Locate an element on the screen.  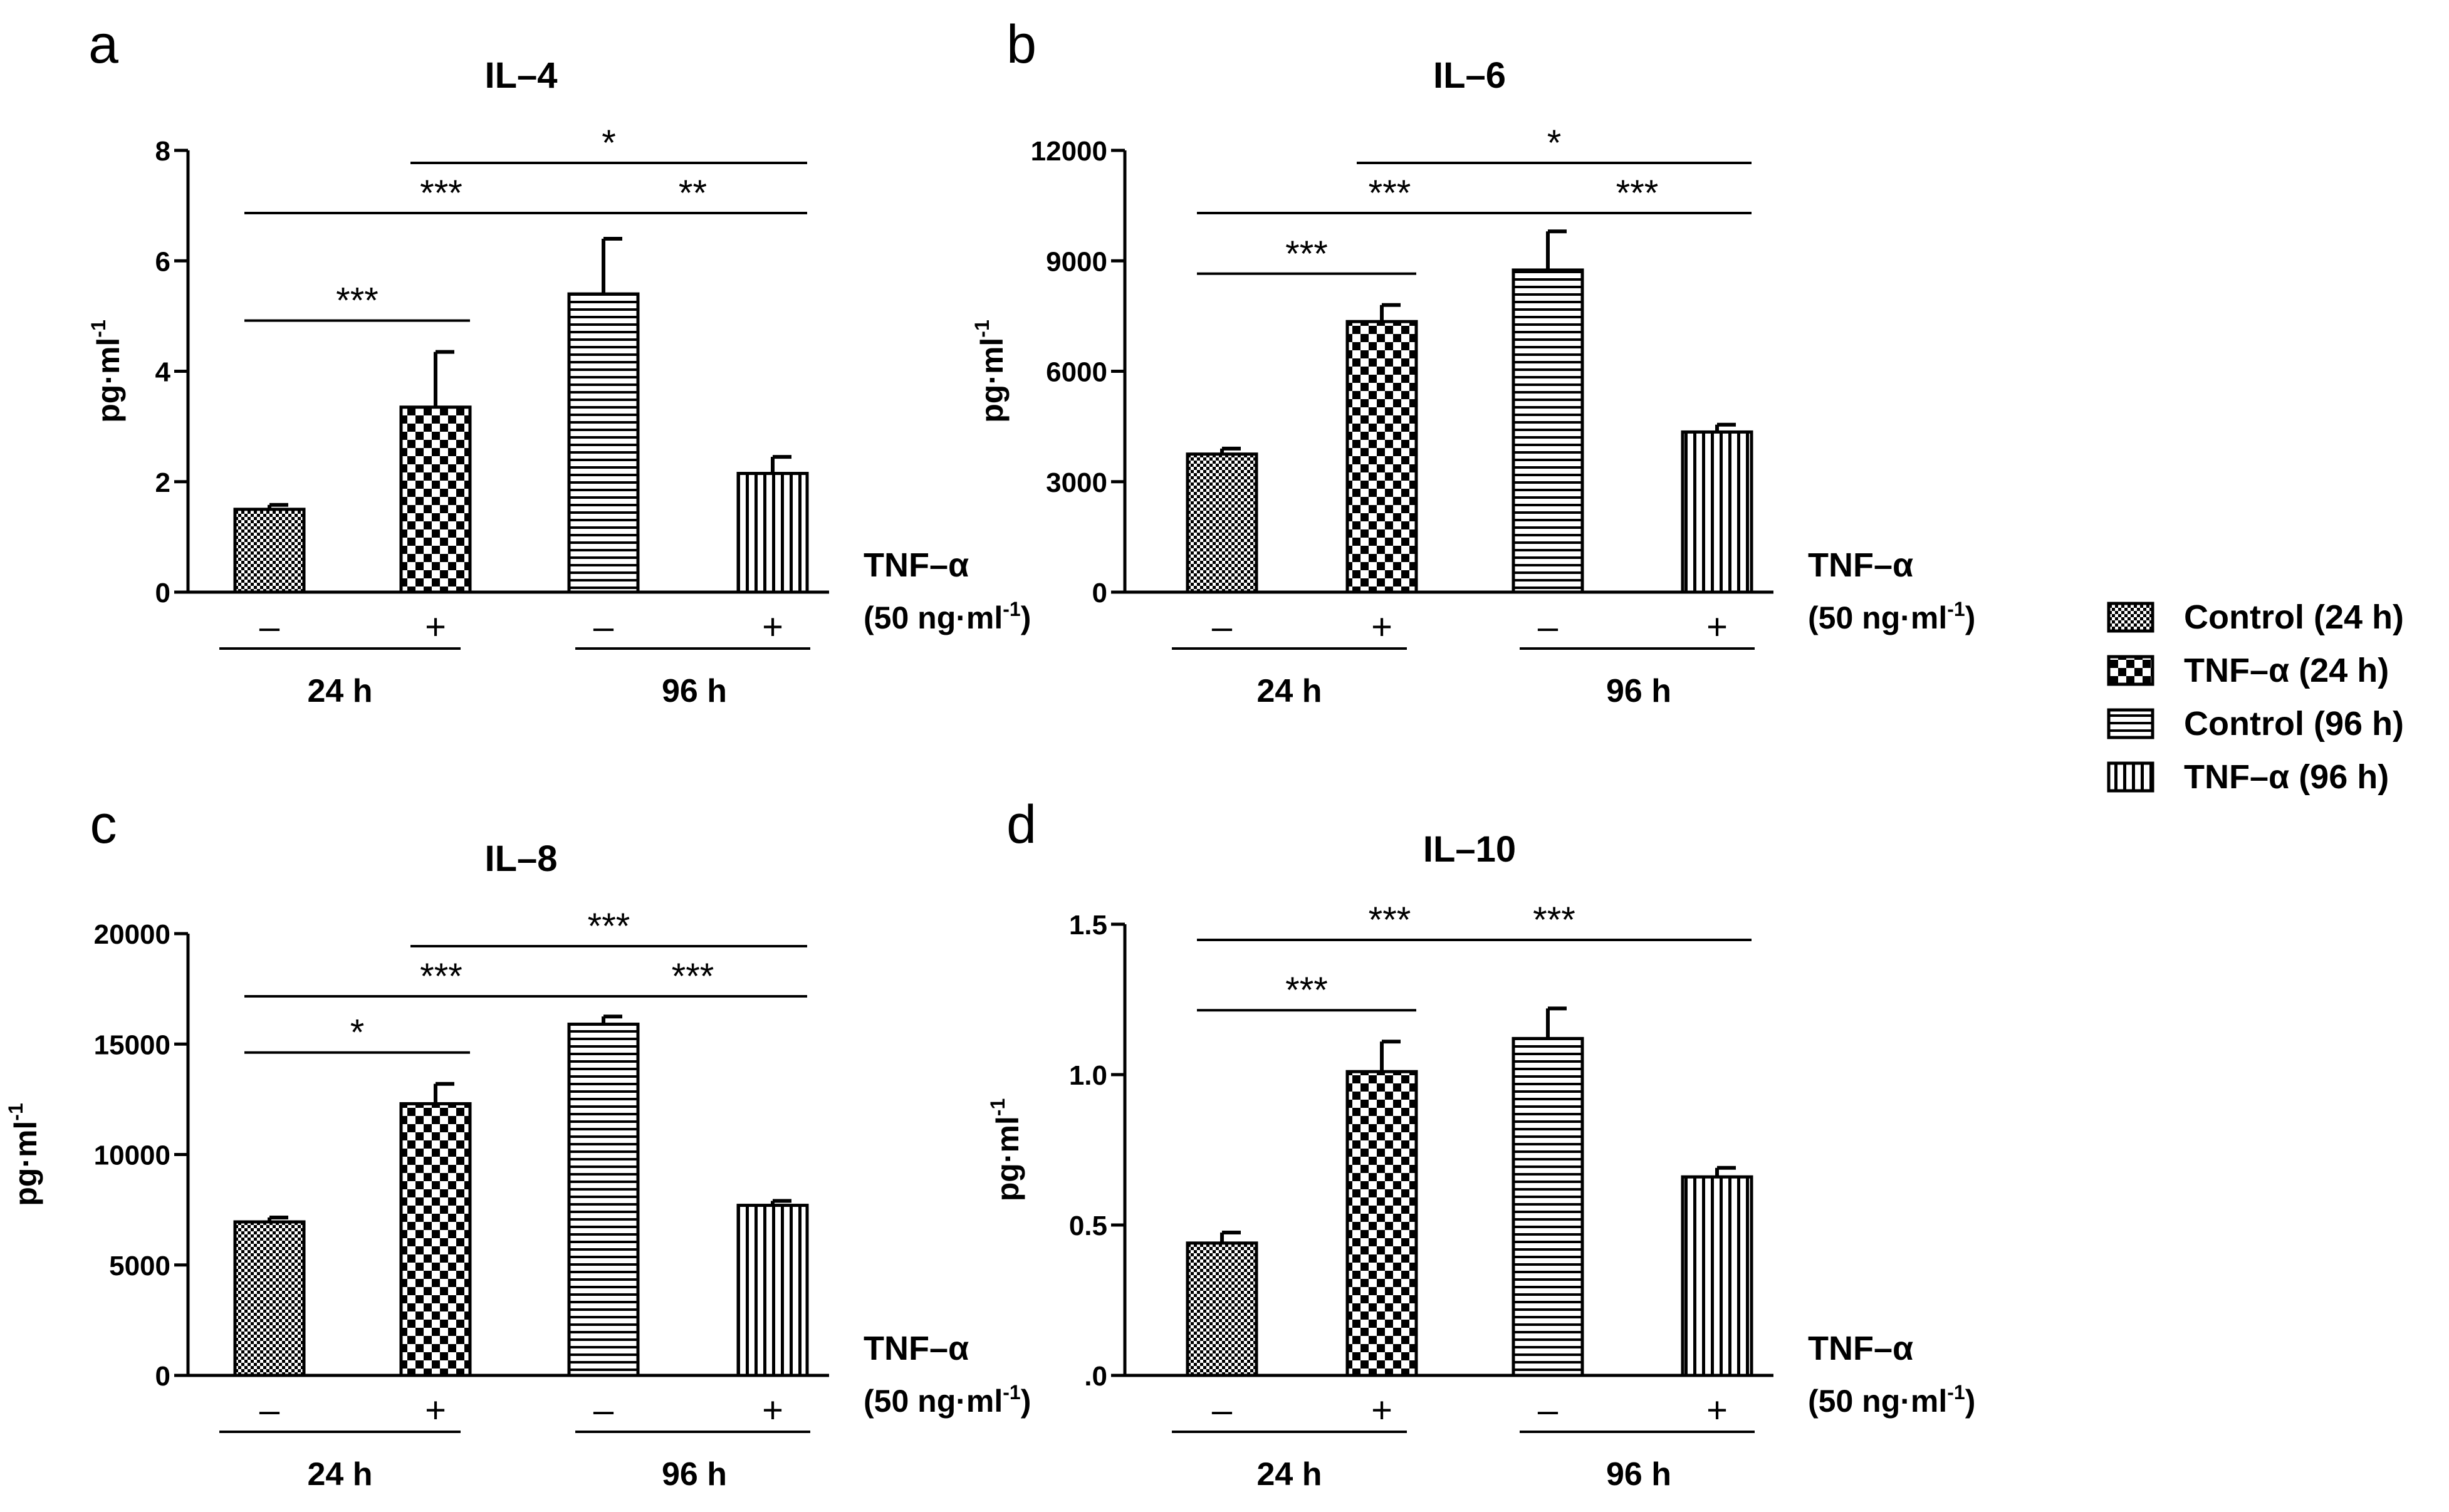
significance-label: ** is located at coordinates (693, 194).